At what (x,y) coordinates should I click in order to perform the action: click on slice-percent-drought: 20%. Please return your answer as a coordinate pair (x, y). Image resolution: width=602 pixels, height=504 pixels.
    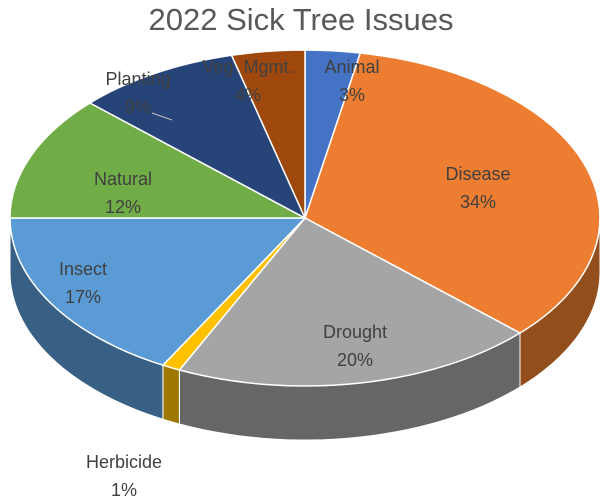
    Looking at the image, I should click on (355, 360).